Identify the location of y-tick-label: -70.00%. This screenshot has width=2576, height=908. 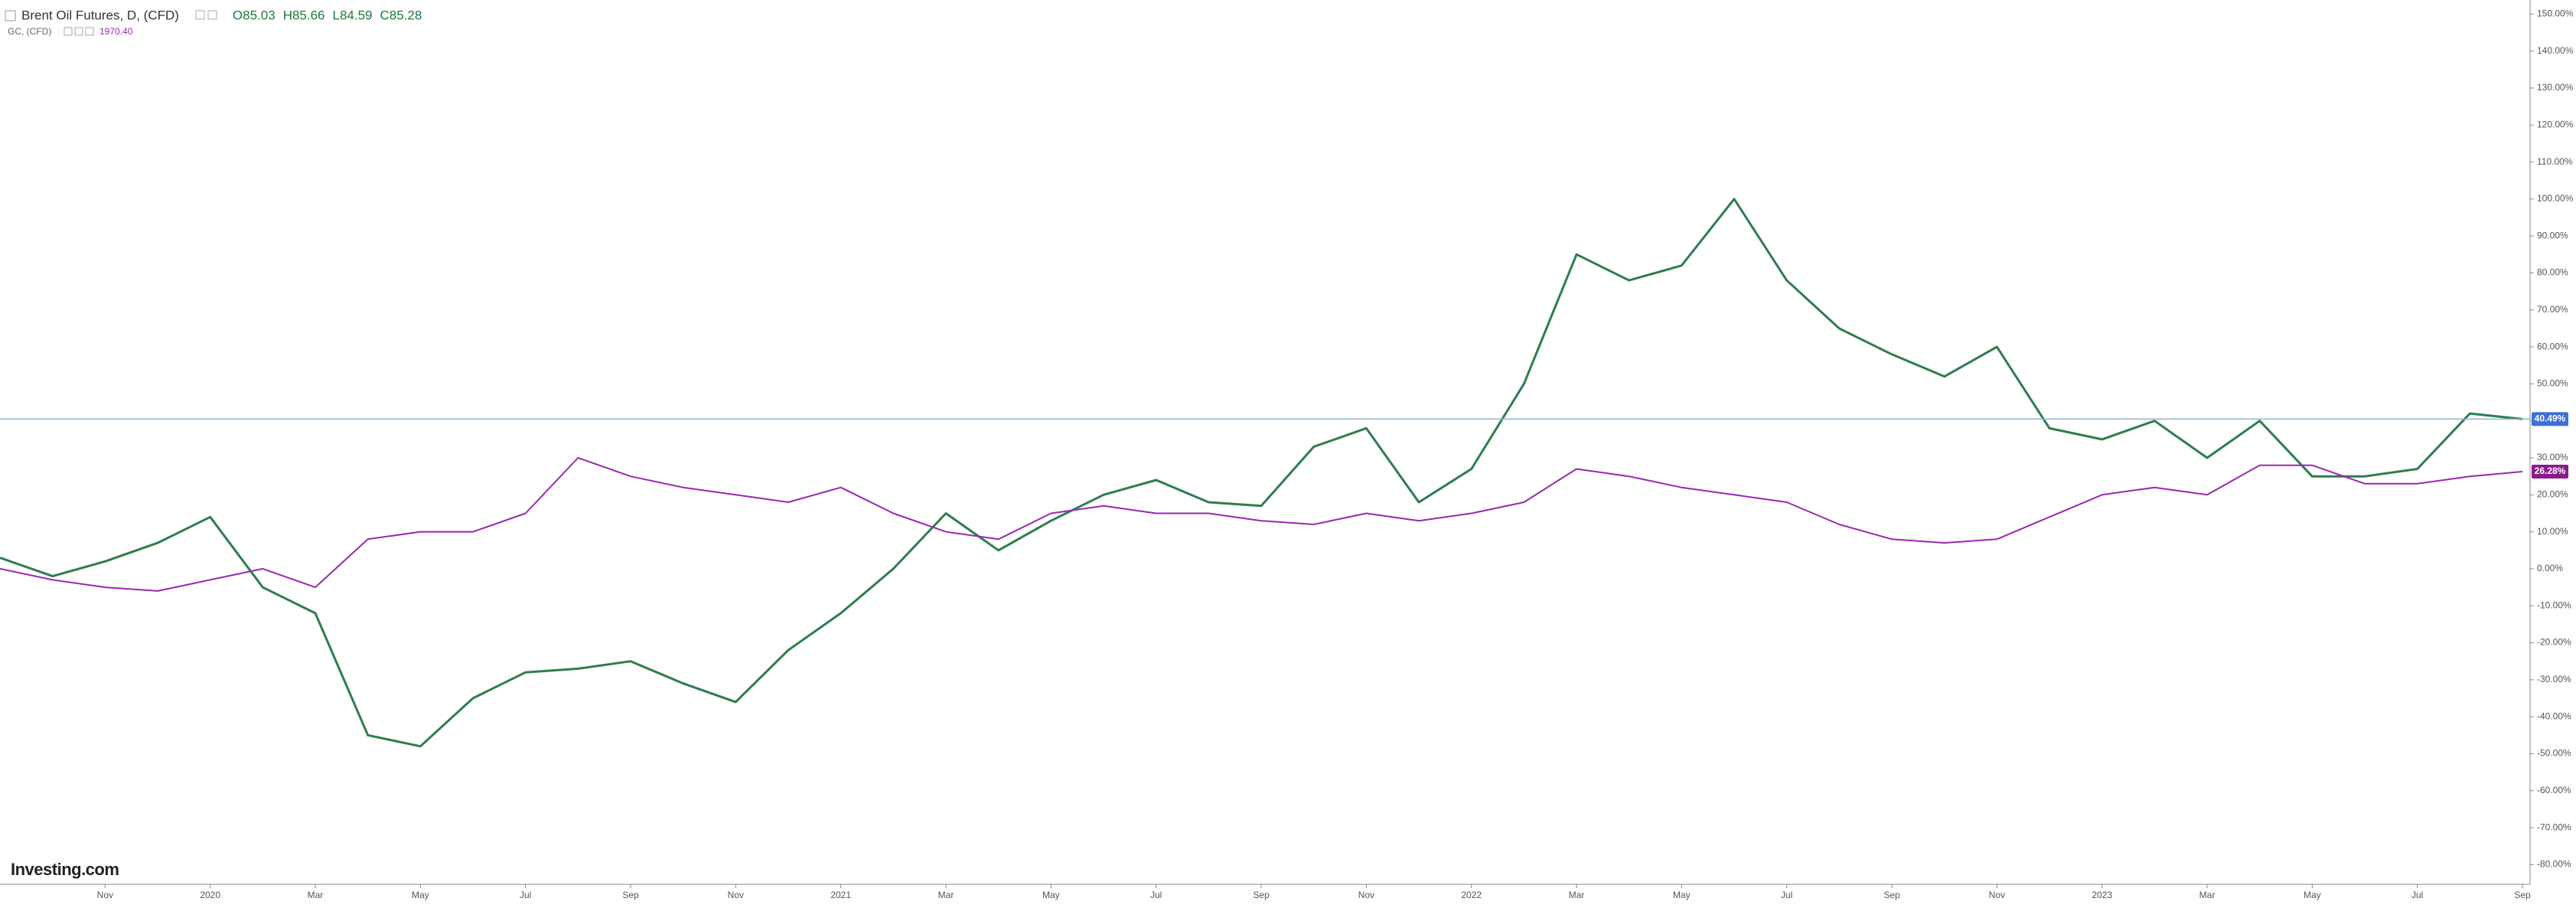
(2554, 826).